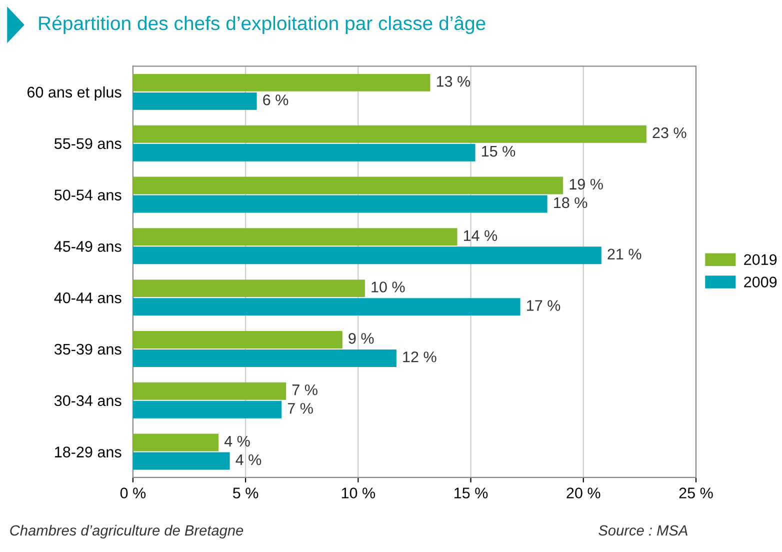 Image resolution: width=782 pixels, height=552 pixels. I want to click on x-tick-label: 25 %, so click(696, 493).